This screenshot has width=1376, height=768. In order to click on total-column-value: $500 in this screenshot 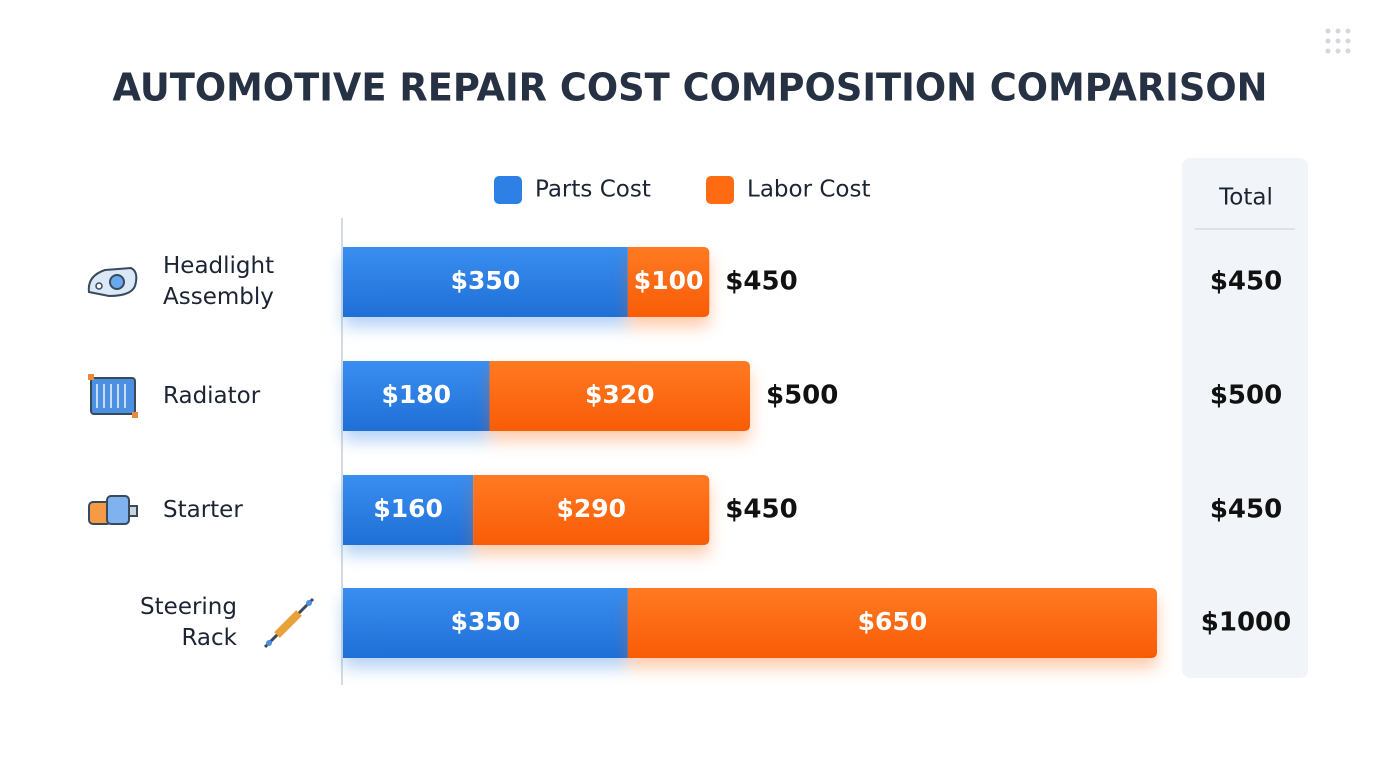, I will do `click(1246, 396)`.